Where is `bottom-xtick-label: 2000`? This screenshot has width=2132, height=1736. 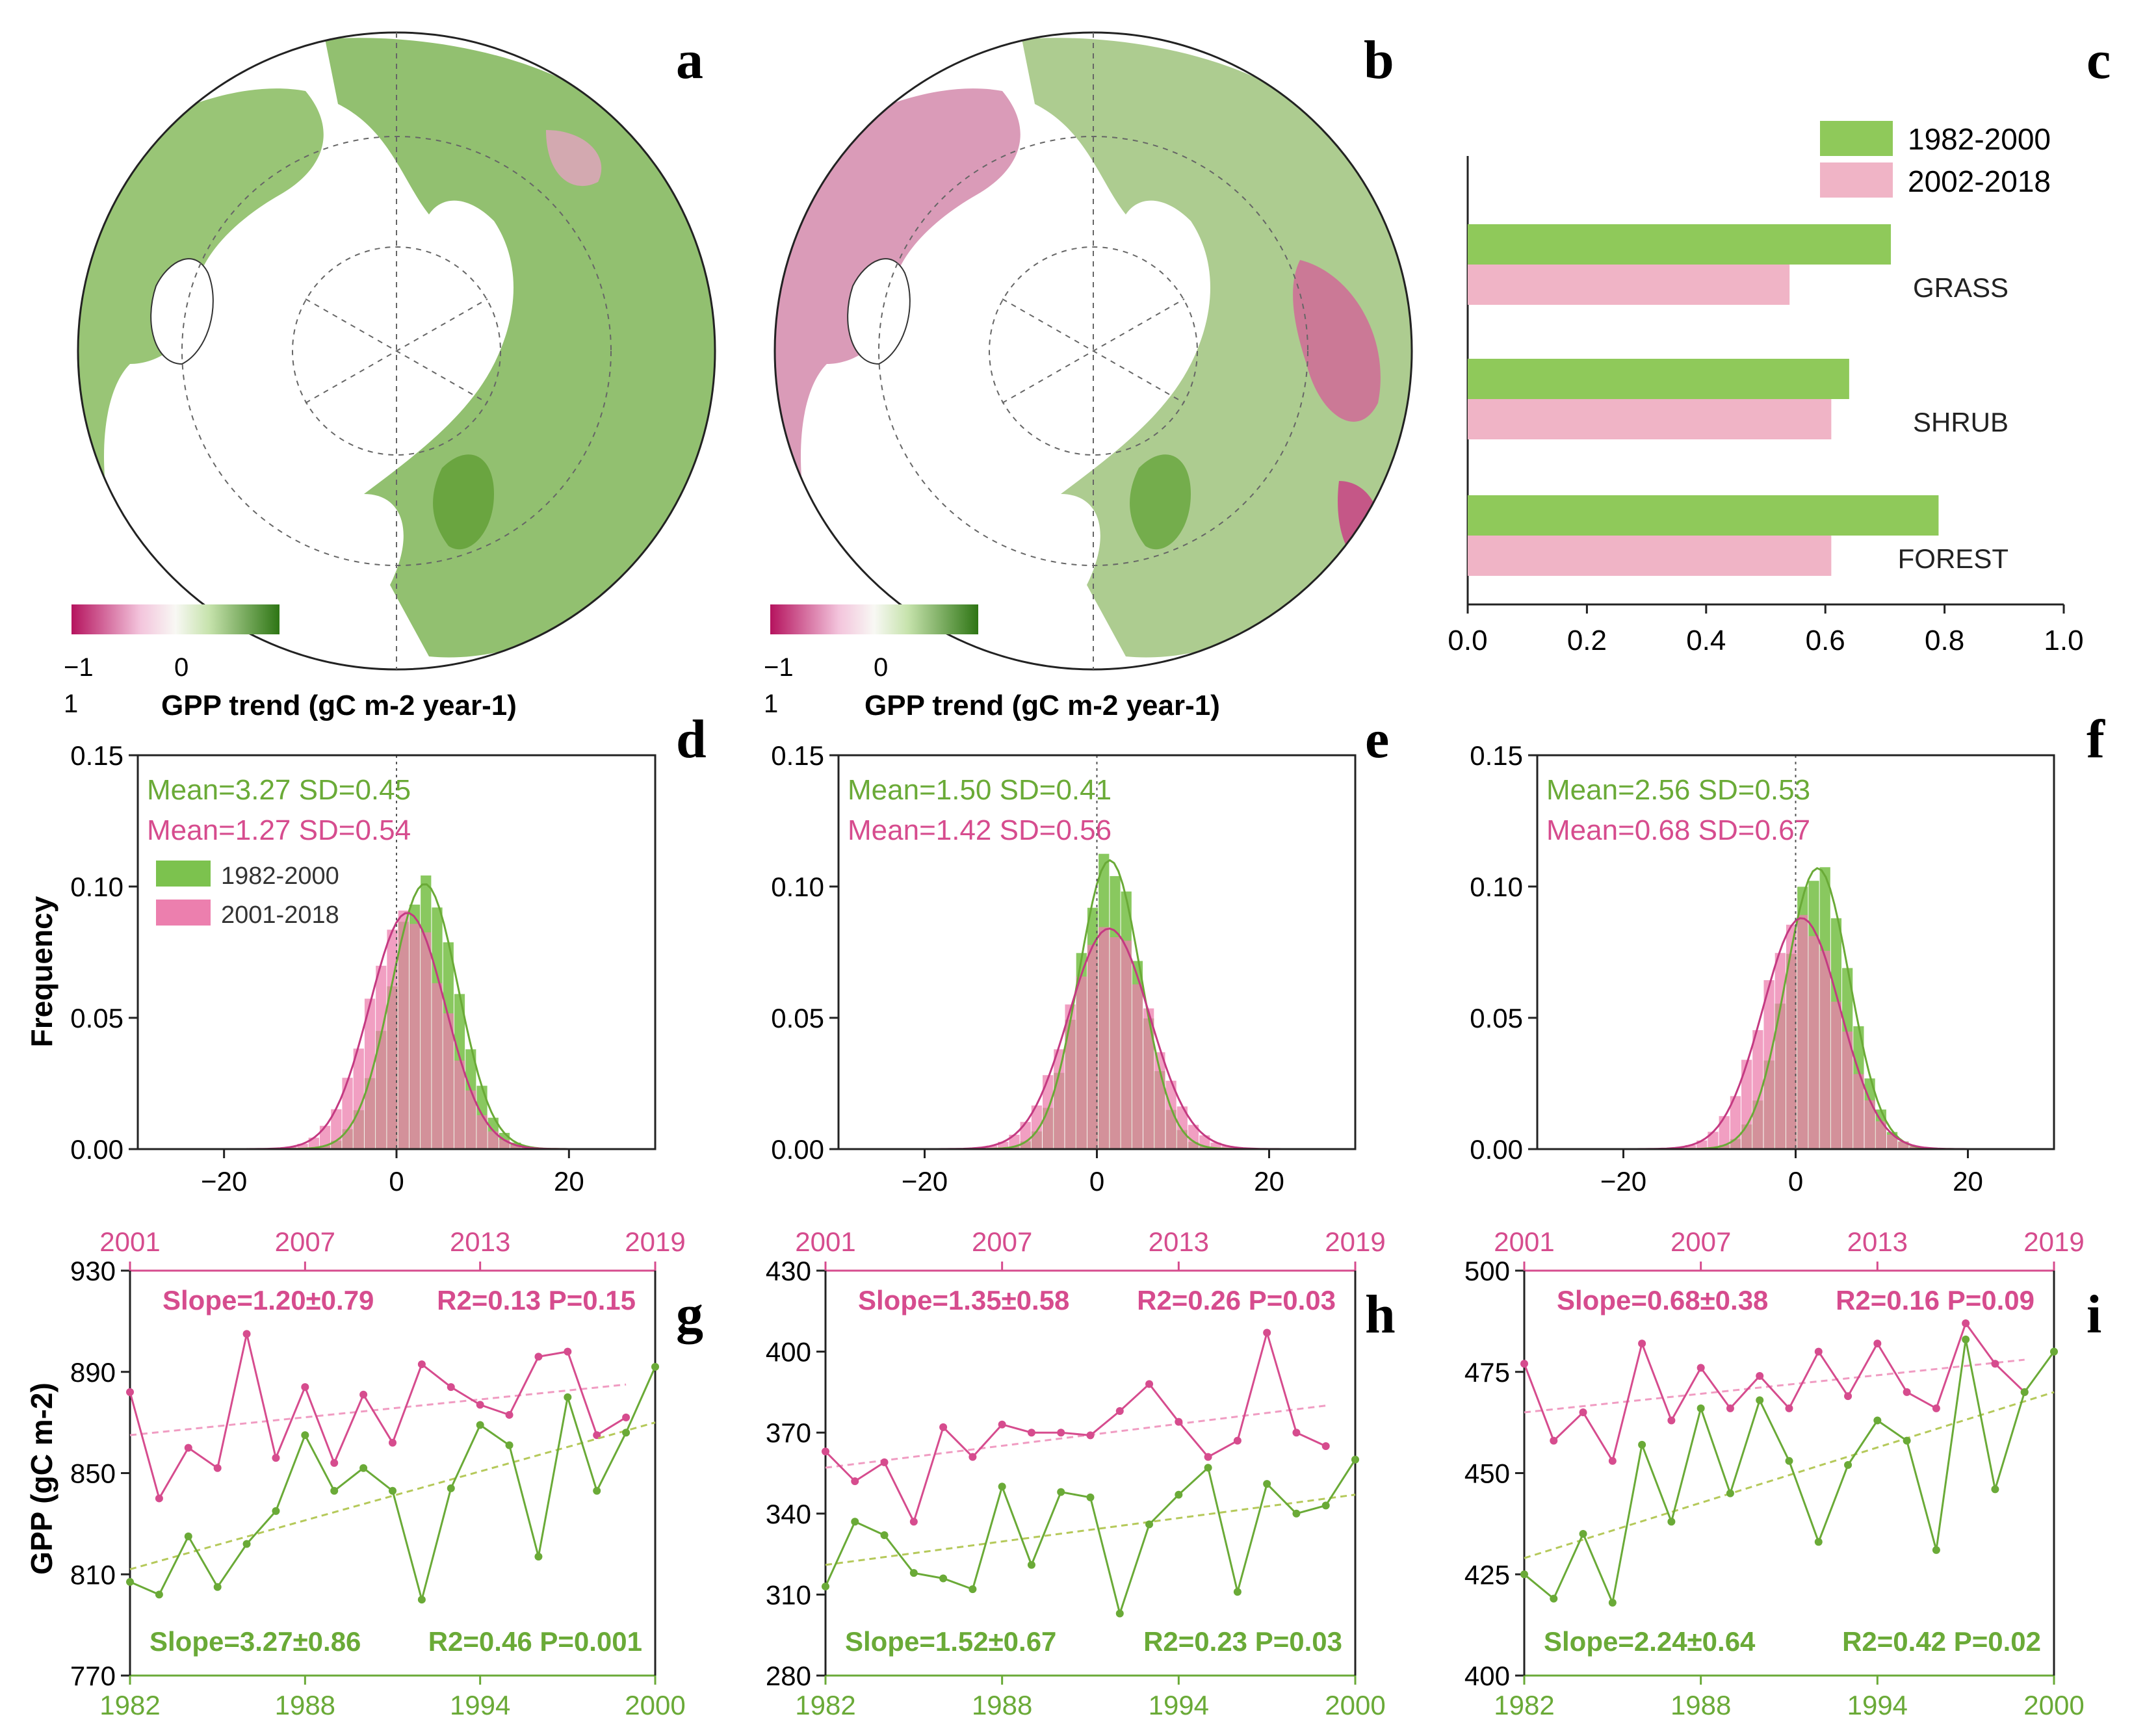 bottom-xtick-label: 2000 is located at coordinates (2054, 1705).